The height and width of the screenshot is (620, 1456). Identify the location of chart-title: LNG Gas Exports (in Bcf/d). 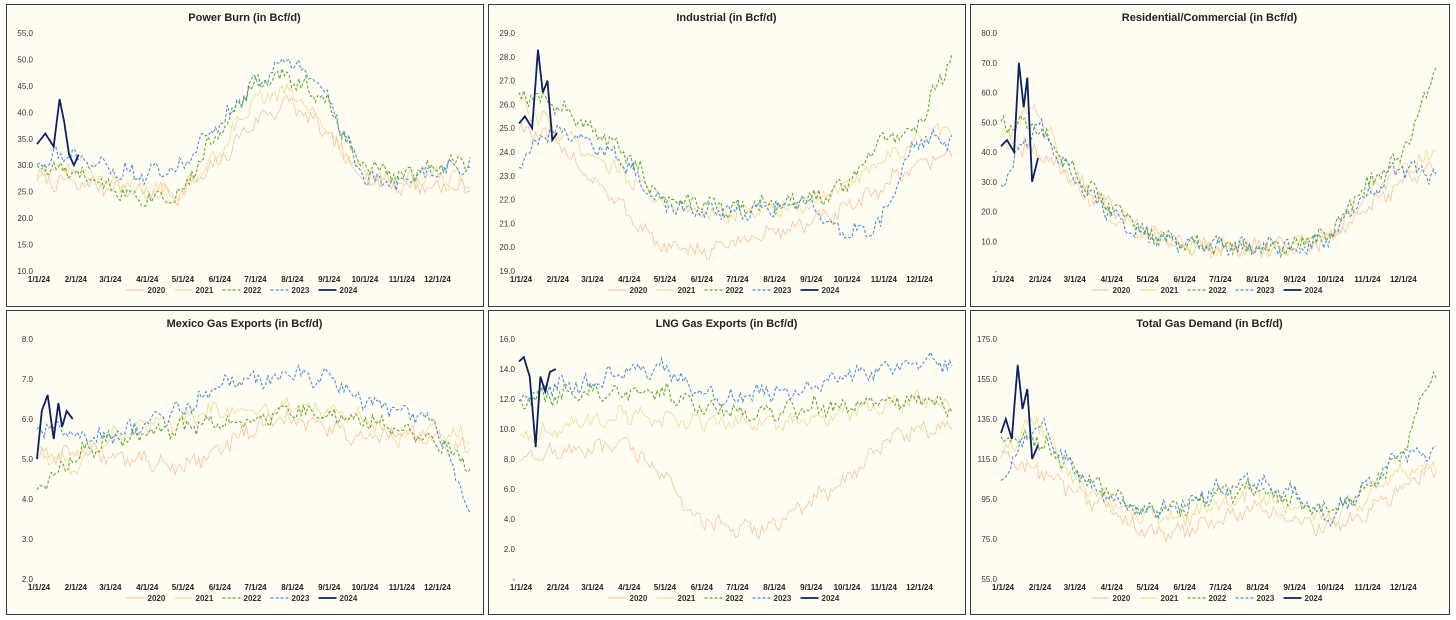
(727, 324).